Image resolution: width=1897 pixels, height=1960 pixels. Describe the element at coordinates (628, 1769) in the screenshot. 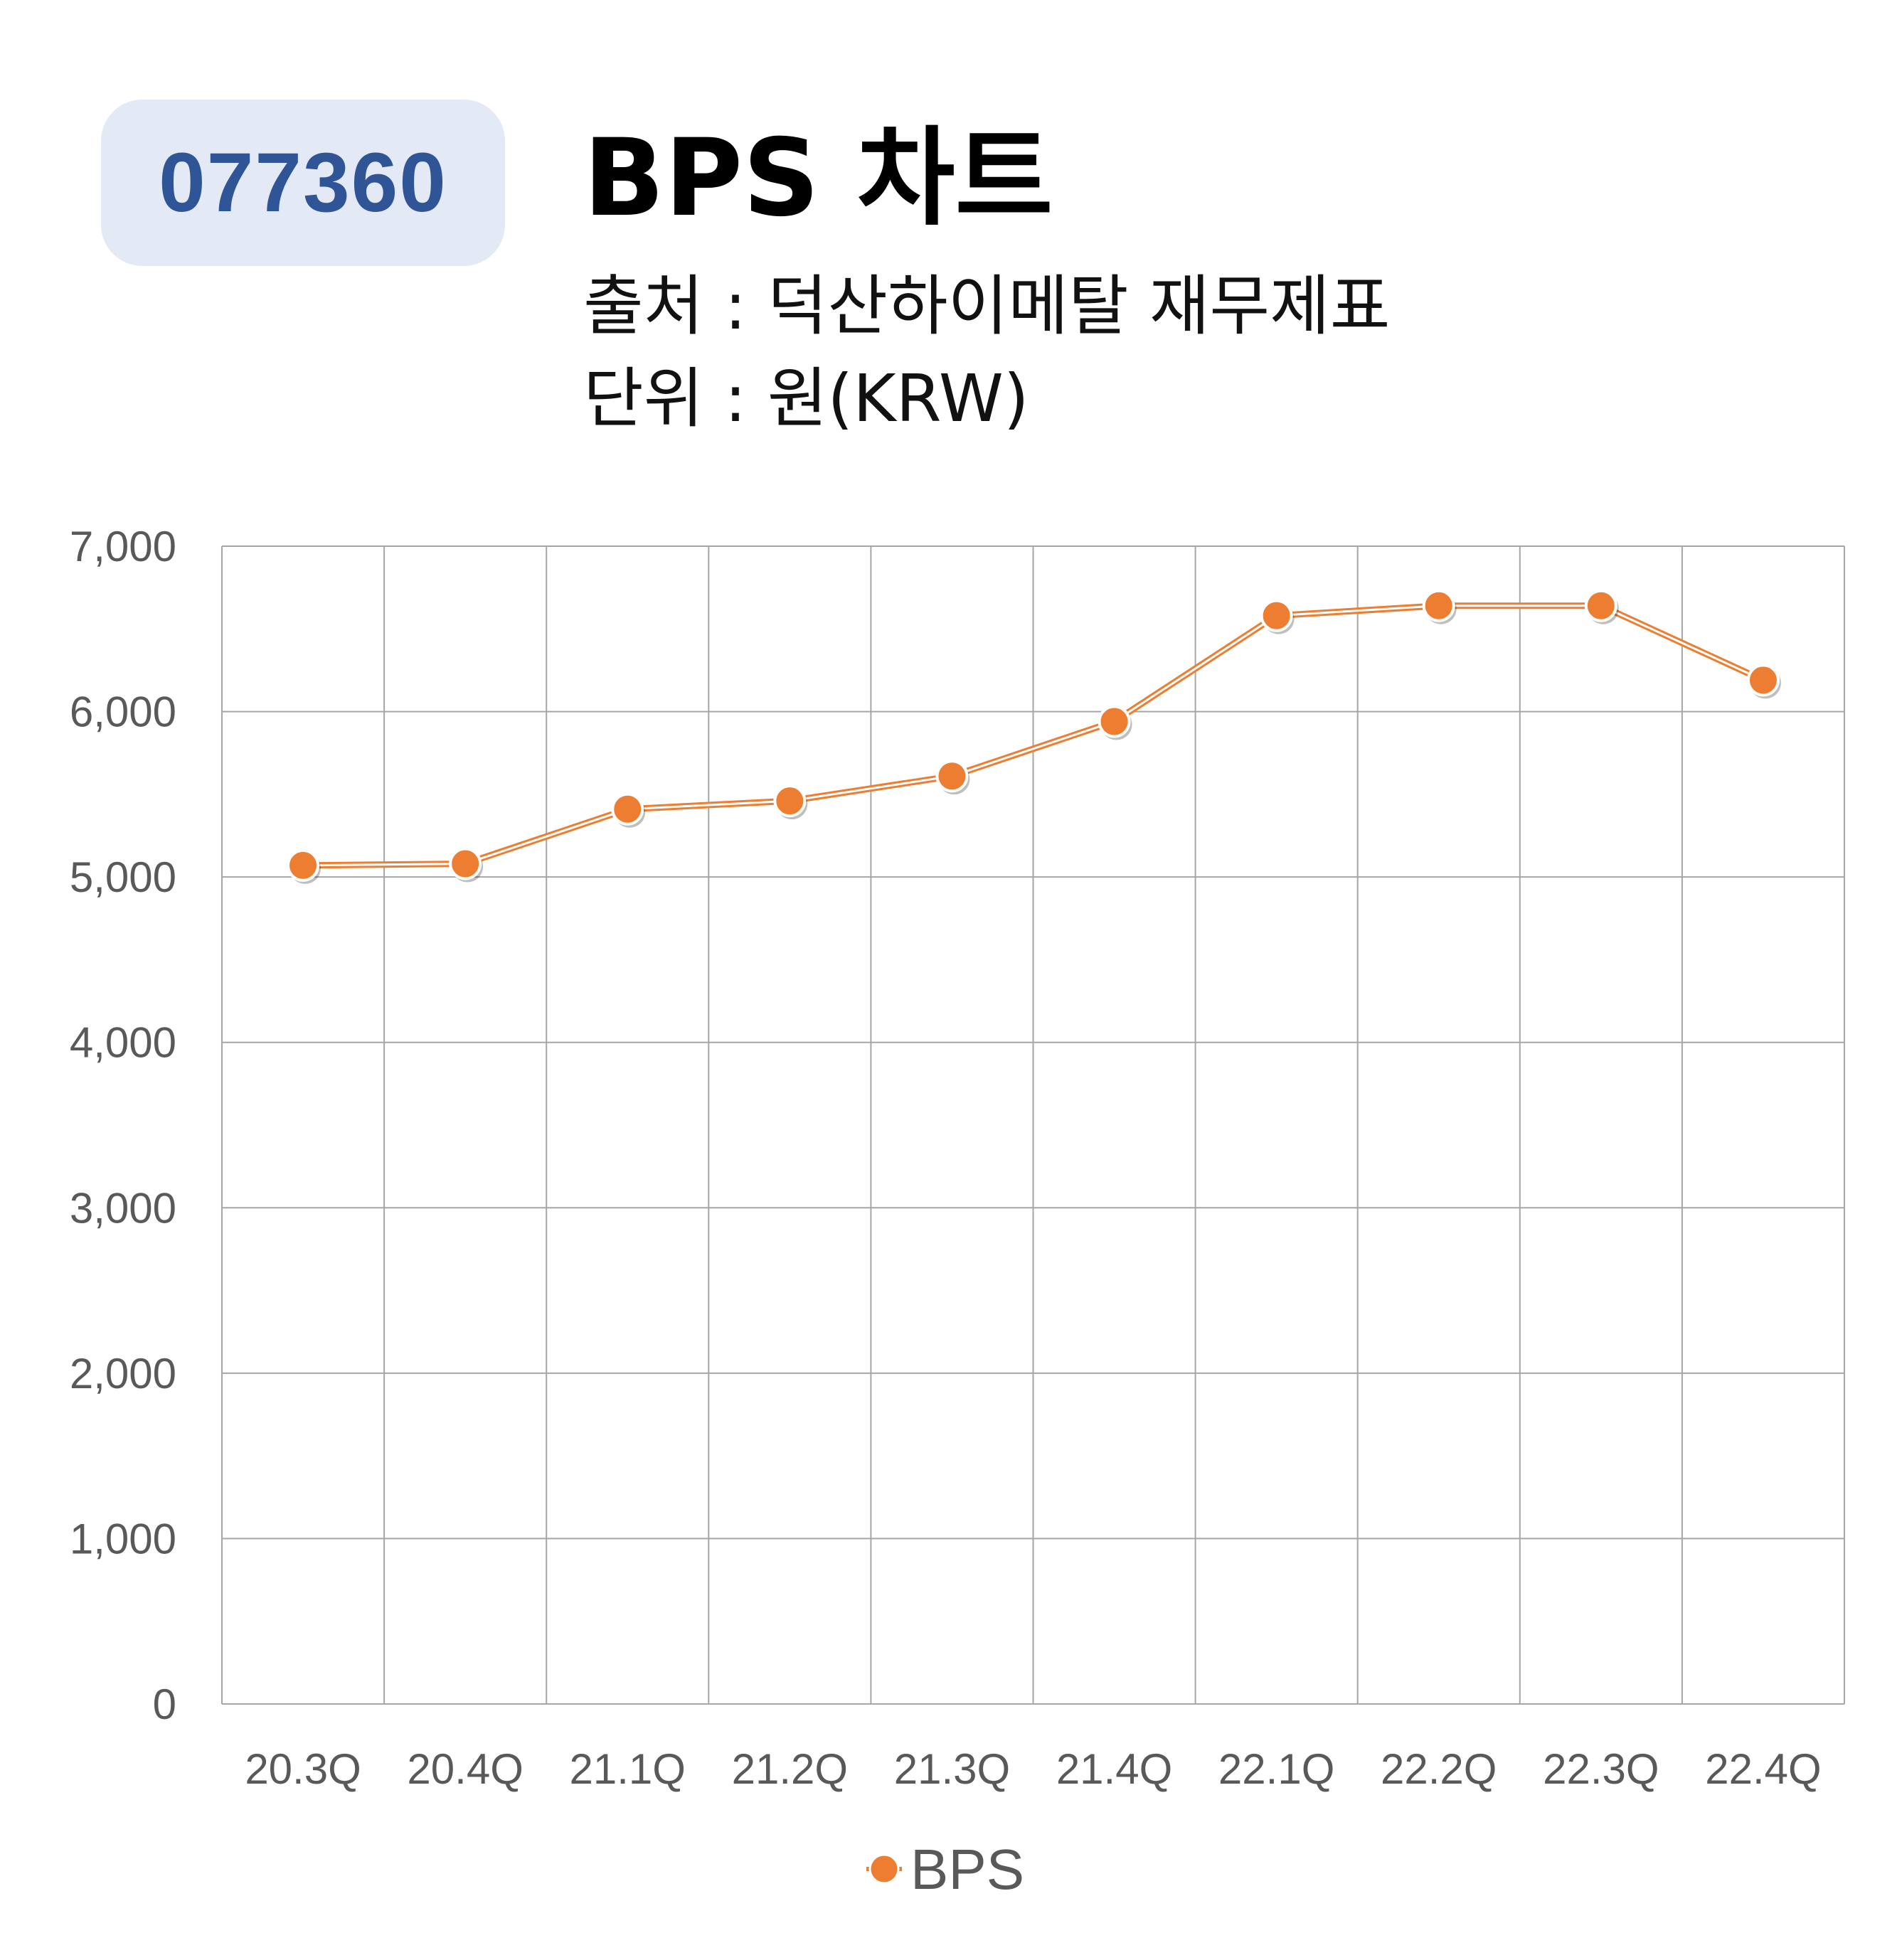

I see `x-tick-label: 21.1Q` at that location.